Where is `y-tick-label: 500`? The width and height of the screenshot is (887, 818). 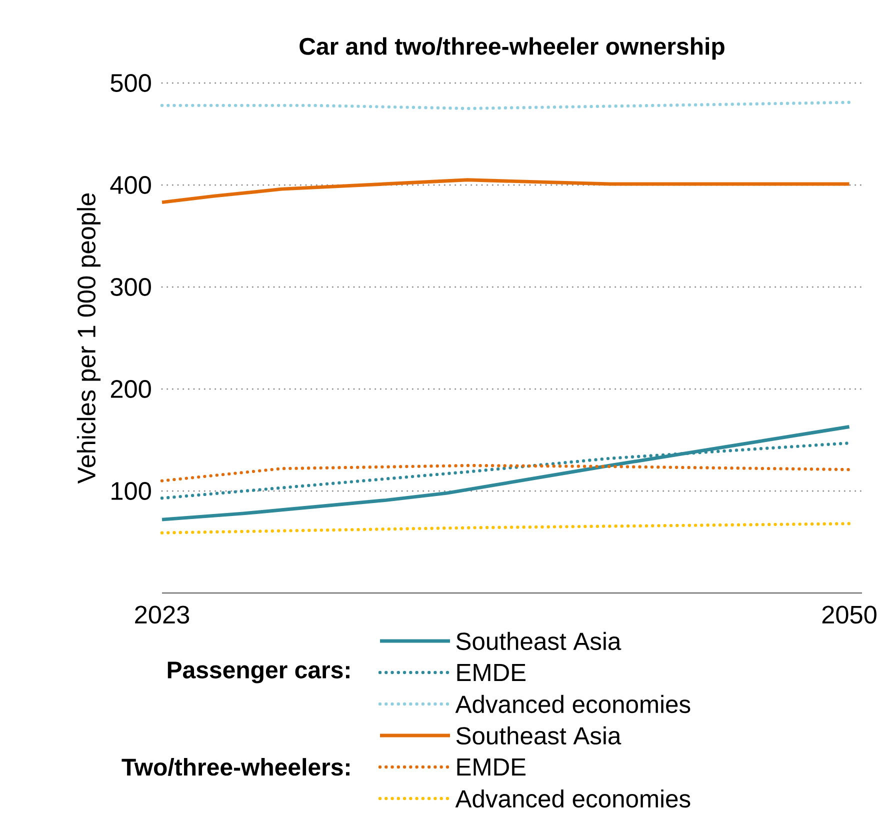
y-tick-label: 500 is located at coordinates (130, 83).